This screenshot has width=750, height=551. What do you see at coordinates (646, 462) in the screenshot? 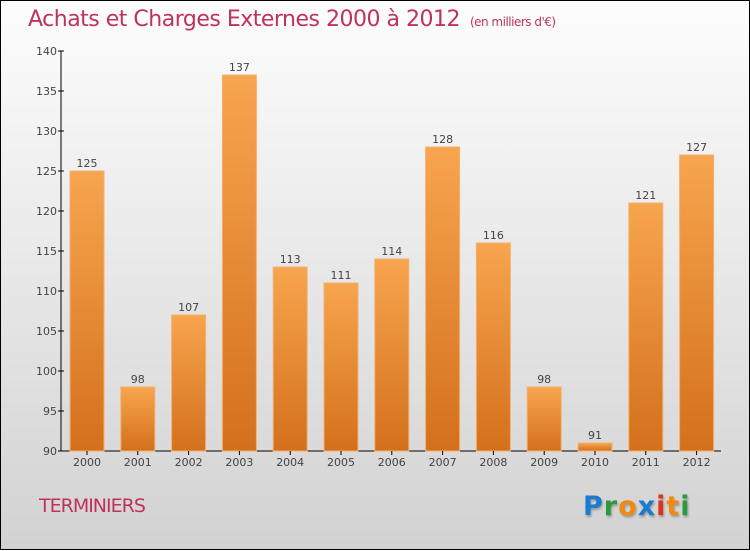
I see `x-tick-label: 2011` at bounding box center [646, 462].